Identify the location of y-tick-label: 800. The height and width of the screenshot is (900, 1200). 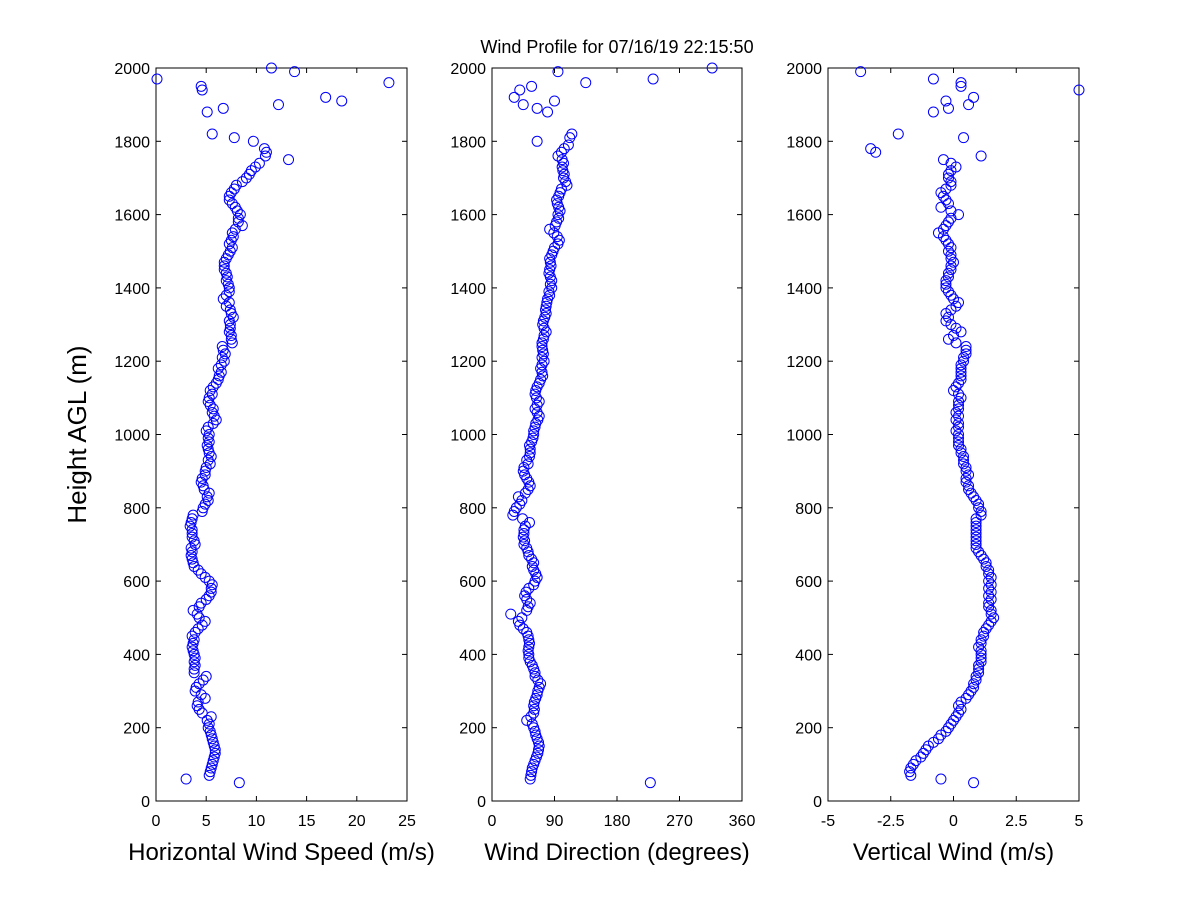
(808, 509).